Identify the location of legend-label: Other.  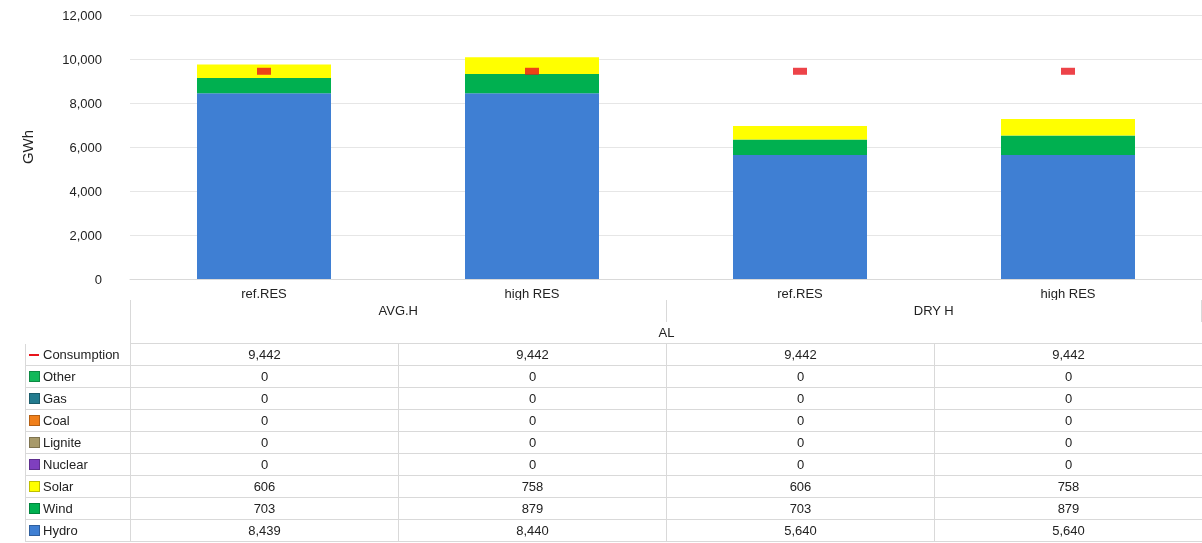
(59, 376).